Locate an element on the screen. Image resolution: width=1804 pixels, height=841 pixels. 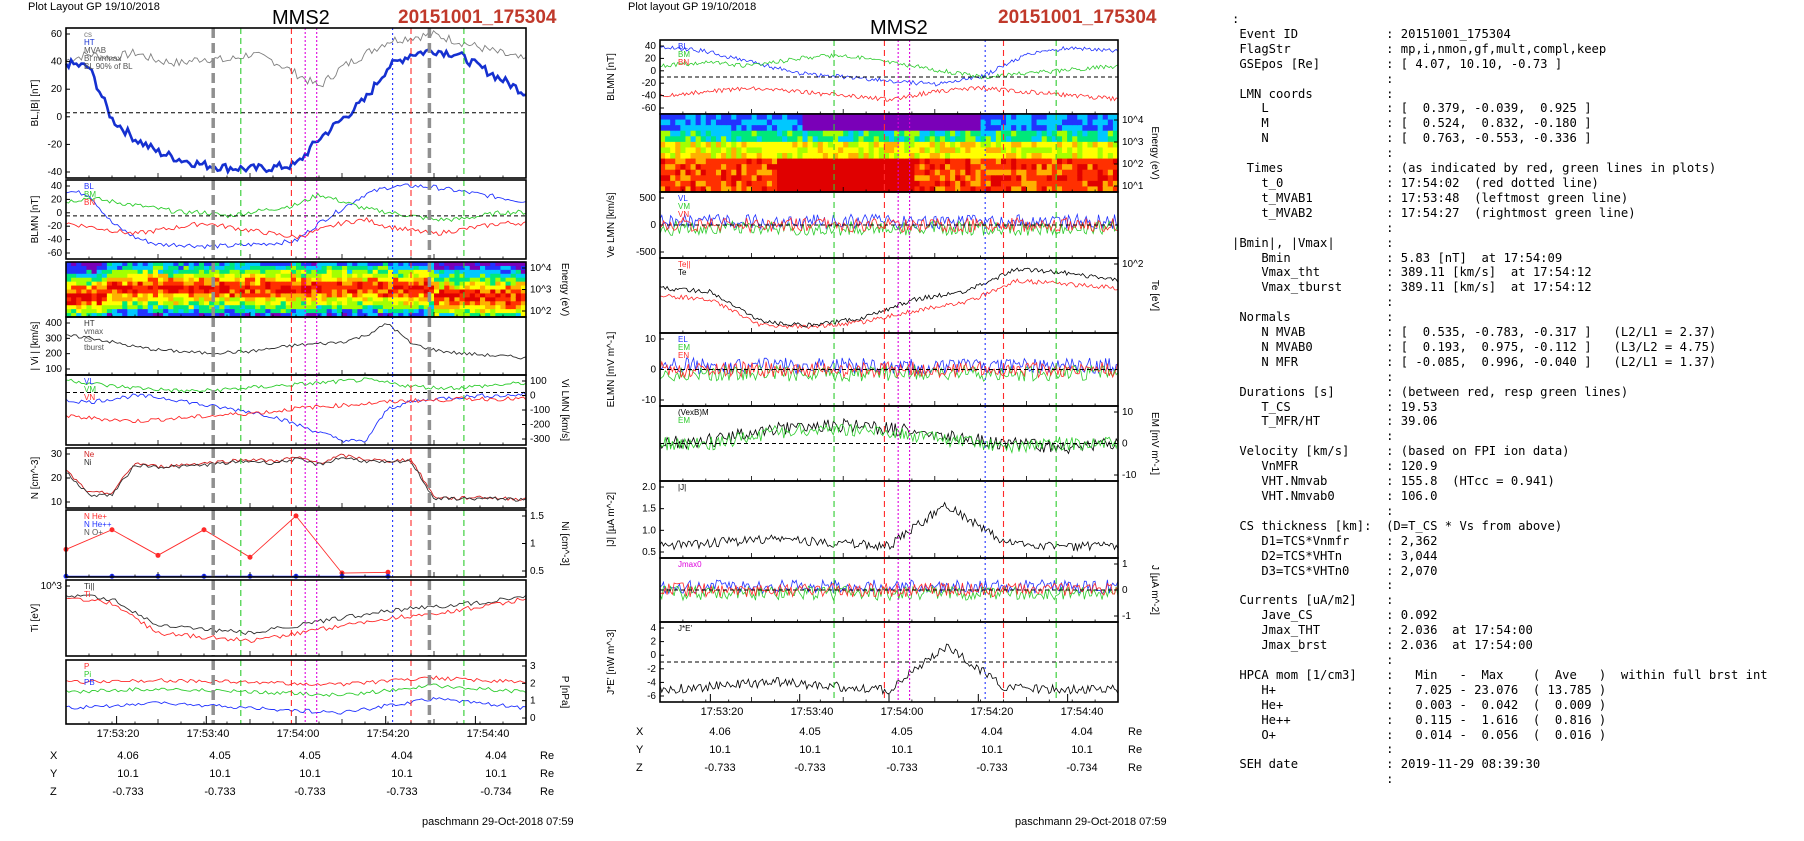
y-tick-label: -4 is located at coordinates (651, 682).